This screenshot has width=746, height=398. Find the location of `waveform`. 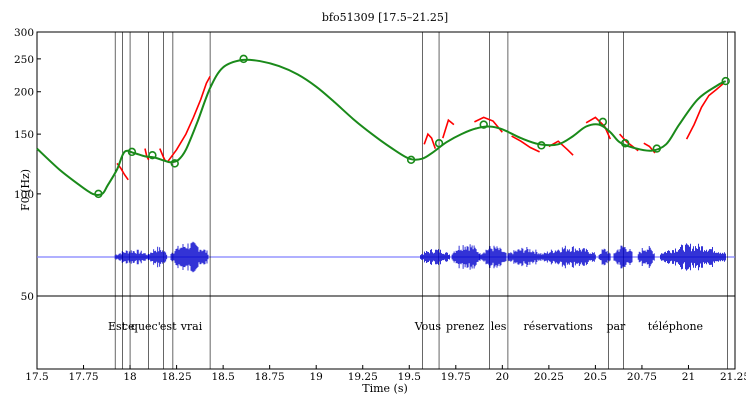

waveform is located at coordinates (420, 257).